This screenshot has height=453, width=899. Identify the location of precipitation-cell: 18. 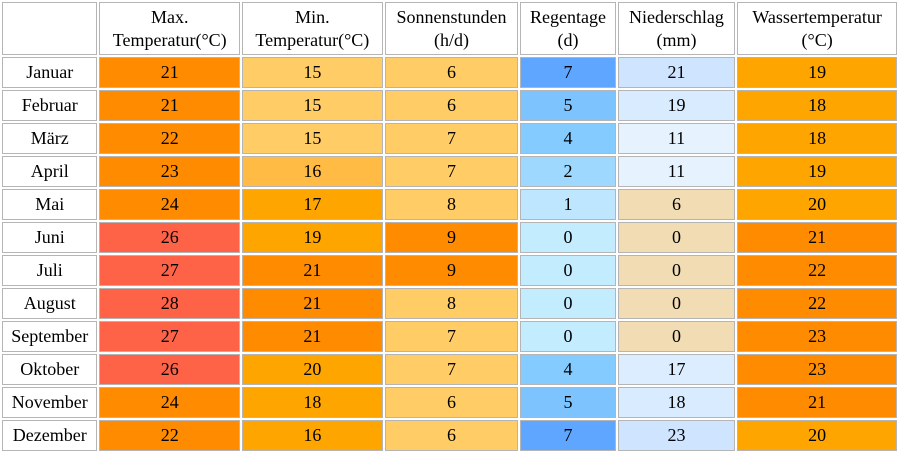
(676, 402).